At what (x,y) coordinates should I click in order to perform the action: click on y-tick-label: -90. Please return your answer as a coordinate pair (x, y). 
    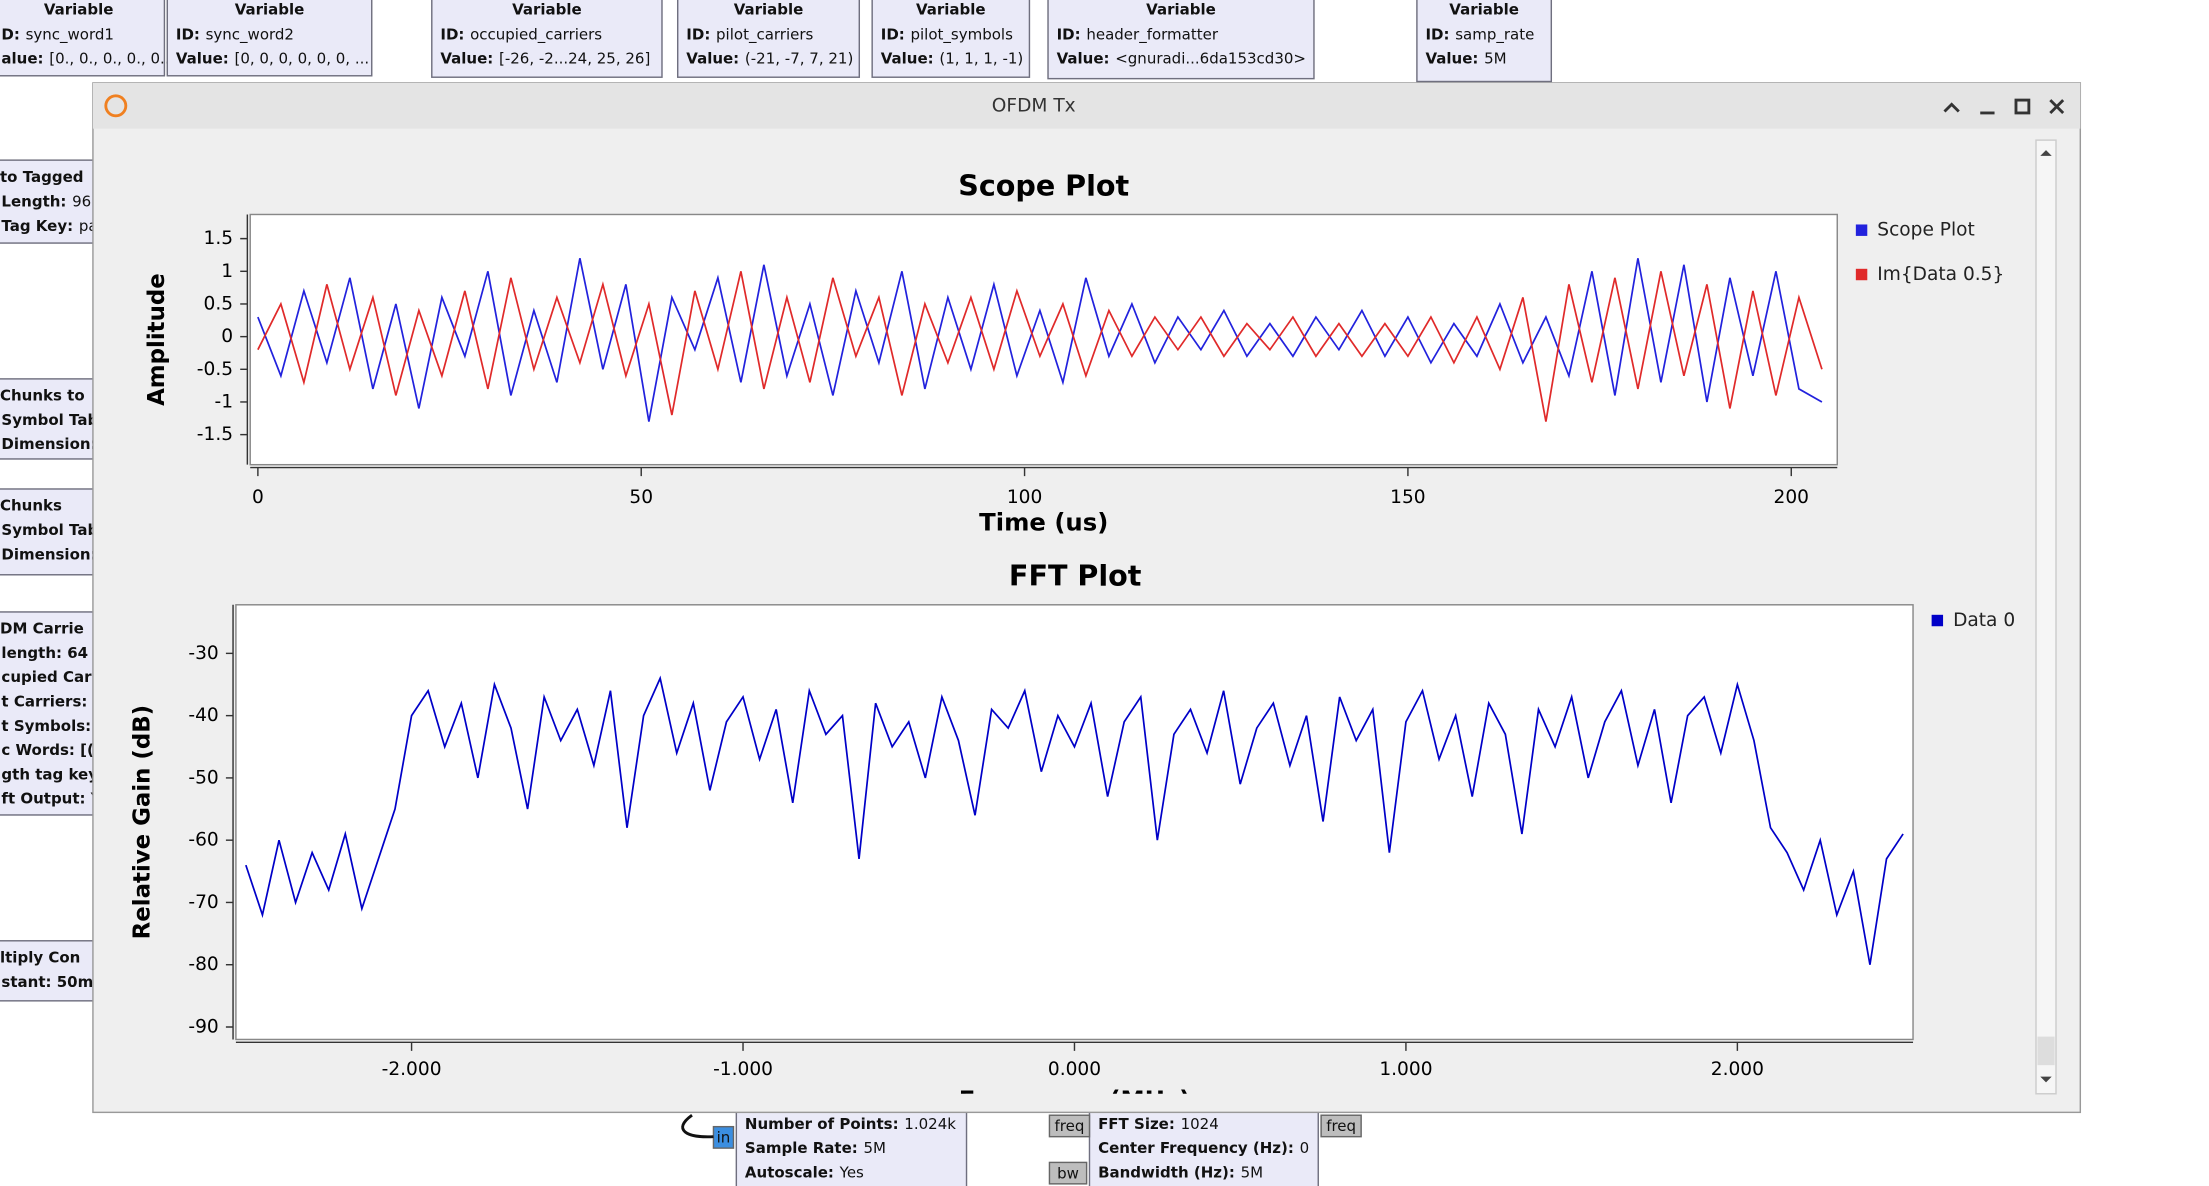
    Looking at the image, I should click on (203, 1026).